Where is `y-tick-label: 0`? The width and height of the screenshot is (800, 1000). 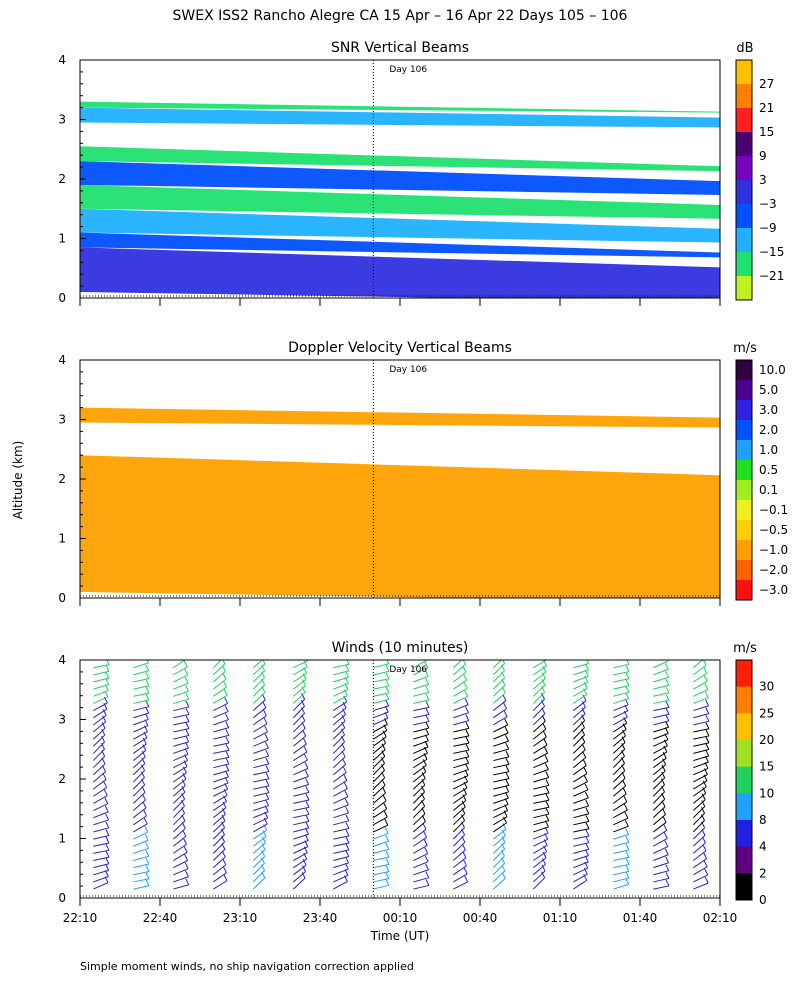 y-tick-label: 0 is located at coordinates (62, 898).